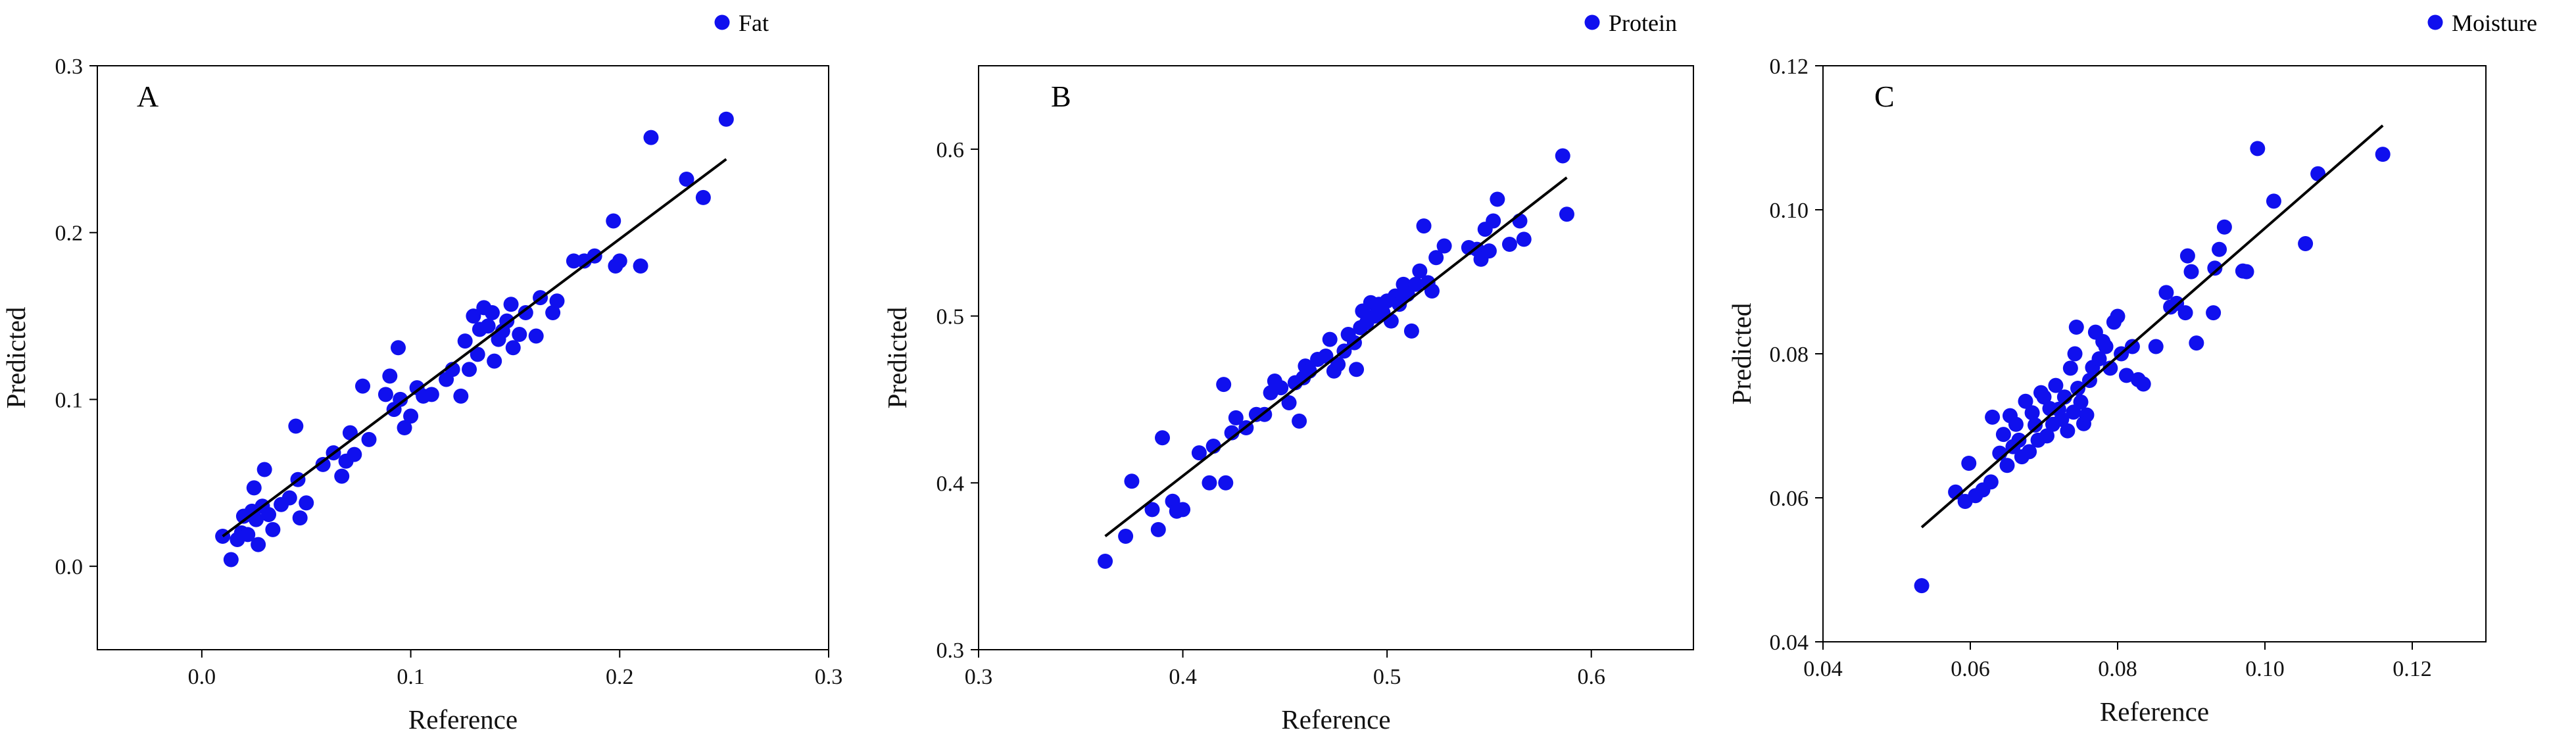 The width and height of the screenshot is (2576, 749). I want to click on y-tick-label: 0.5, so click(951, 317).